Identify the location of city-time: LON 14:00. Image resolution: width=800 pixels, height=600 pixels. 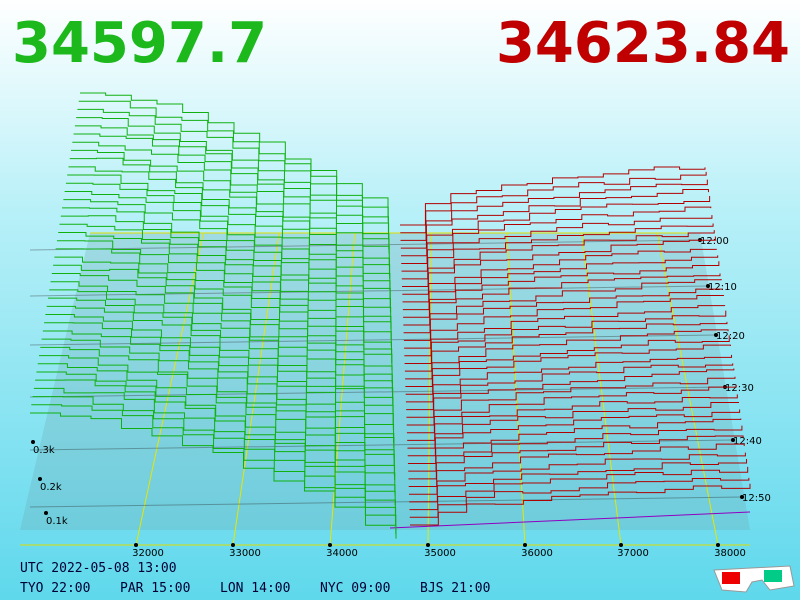
(255, 588).